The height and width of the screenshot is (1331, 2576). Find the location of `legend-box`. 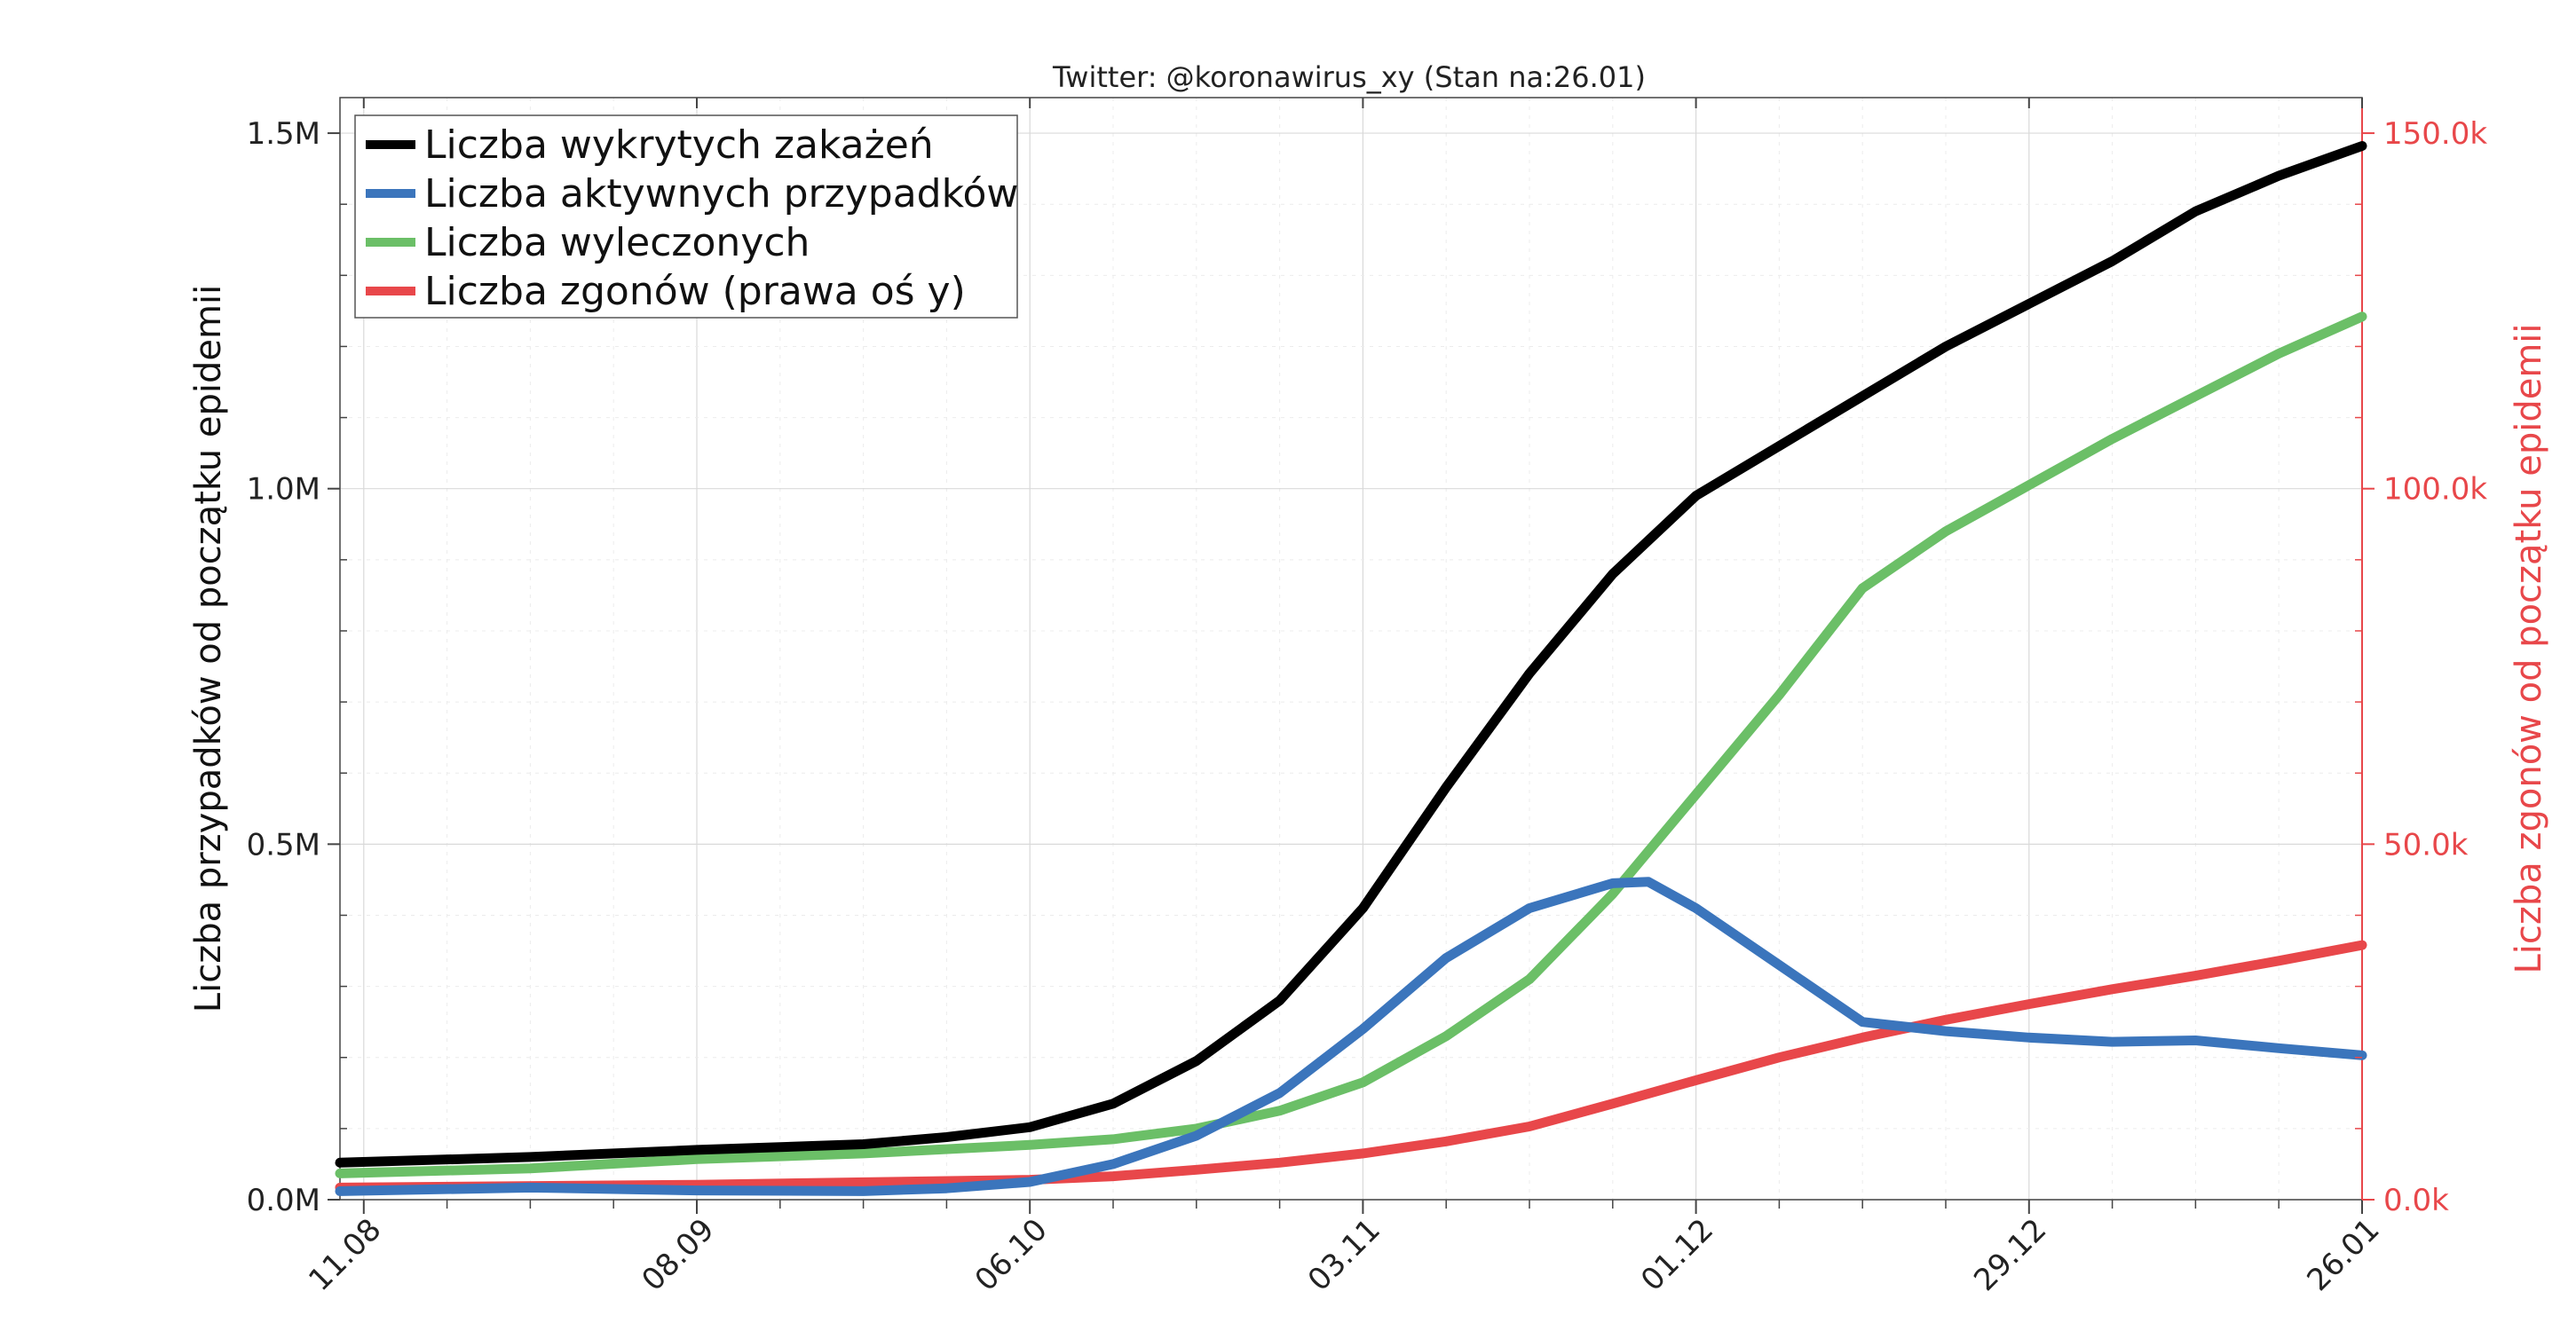

legend-box is located at coordinates (686, 216).